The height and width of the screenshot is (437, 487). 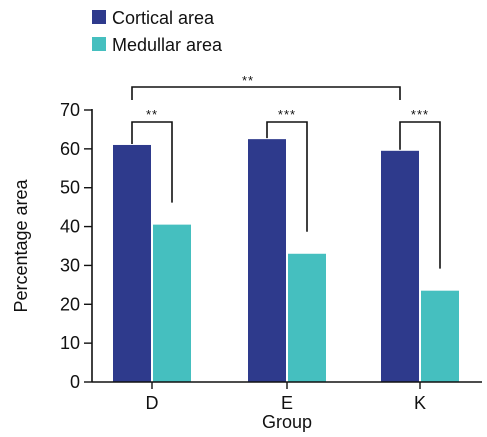 What do you see at coordinates (70, 149) in the screenshot?
I see `y-tick-label: 60` at bounding box center [70, 149].